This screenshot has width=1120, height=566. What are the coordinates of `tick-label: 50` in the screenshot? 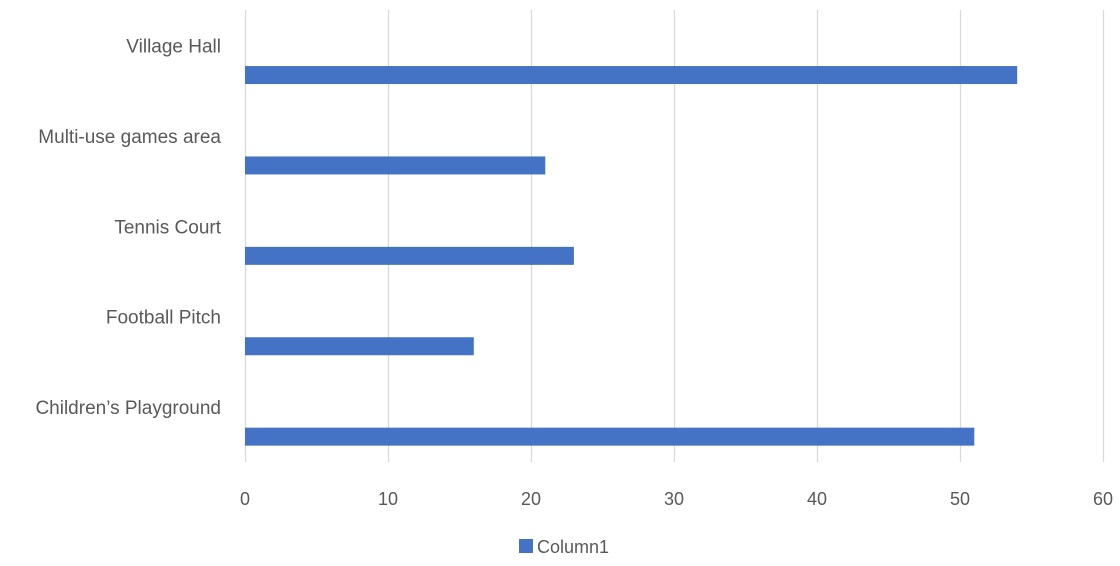 It's located at (960, 499).